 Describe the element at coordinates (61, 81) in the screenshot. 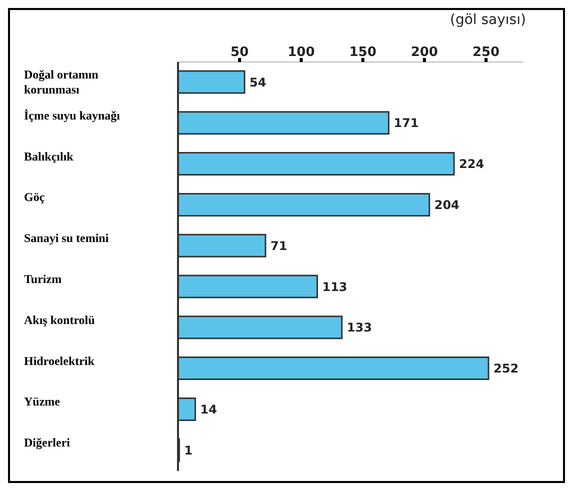

I see `y-tick-label: Doğal ortamın korunması` at that location.